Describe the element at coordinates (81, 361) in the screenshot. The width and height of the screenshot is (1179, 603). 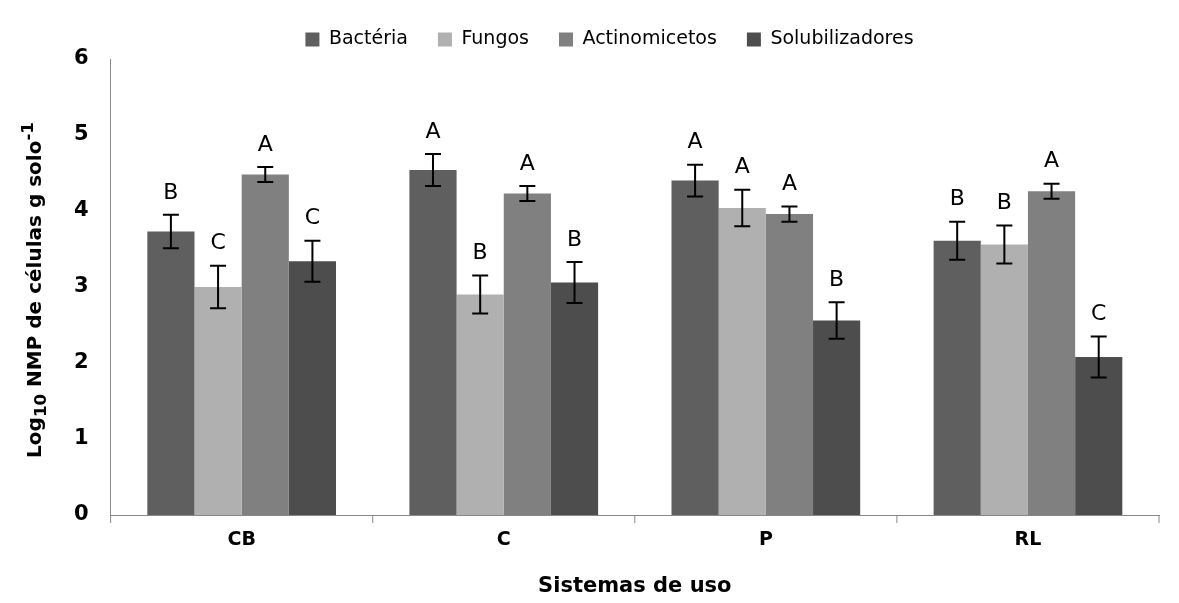
I see `y-tick-label: 2` at that location.